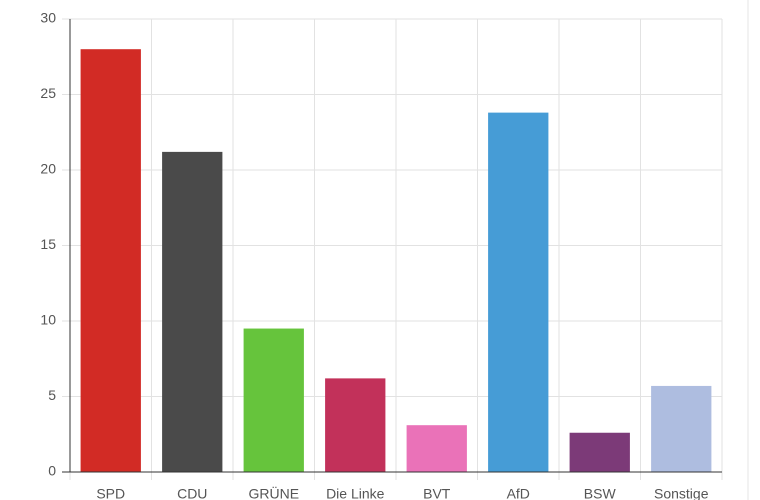 Image resolution: width=760 pixels, height=500 pixels. I want to click on y-tick-label: 15, so click(48, 244).